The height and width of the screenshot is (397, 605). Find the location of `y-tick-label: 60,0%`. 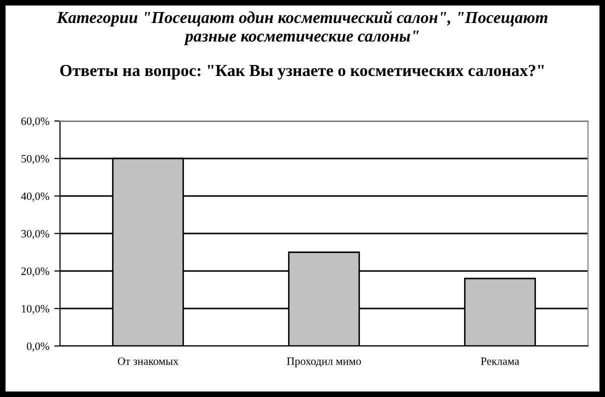

y-tick-label: 60,0% is located at coordinates (35, 122).